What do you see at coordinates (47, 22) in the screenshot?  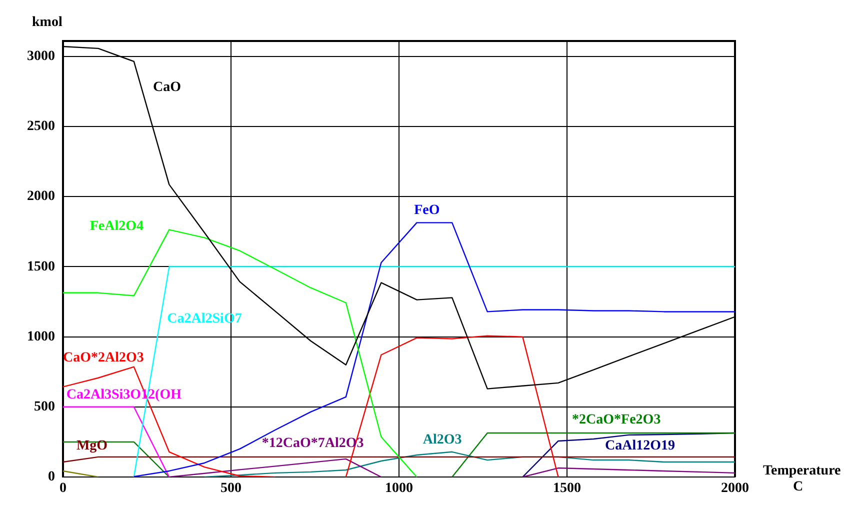 I see `y-axis-title: kmol` at bounding box center [47, 22].